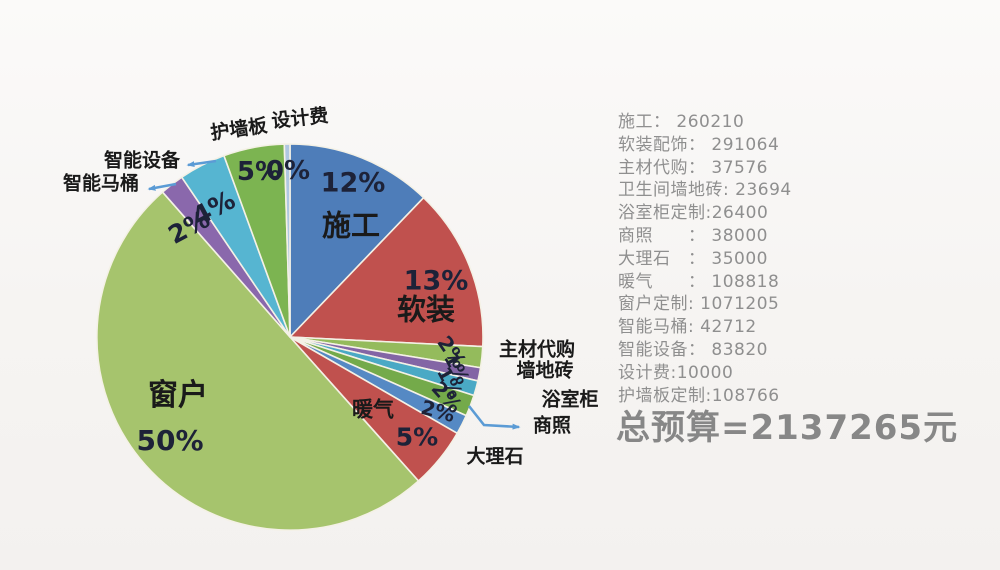 Image resolution: width=1000 pixels, height=570 pixels. What do you see at coordinates (494, 417) in the screenshot?
I see `shangzhao-arrow` at bounding box center [494, 417].